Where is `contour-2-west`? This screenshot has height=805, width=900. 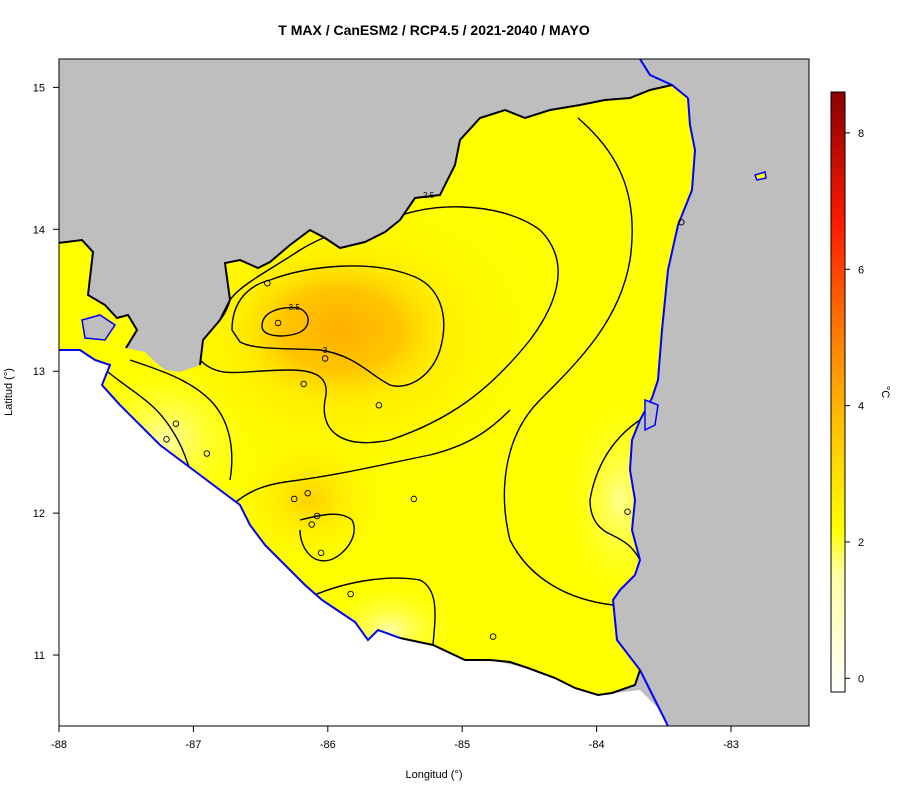 contour-2-west is located at coordinates (181, 420).